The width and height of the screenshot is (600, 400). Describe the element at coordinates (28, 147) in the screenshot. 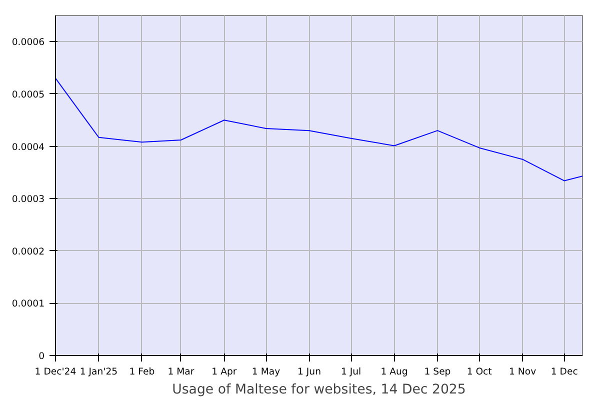

I see `y-tick-label: 0.0004` at that location.